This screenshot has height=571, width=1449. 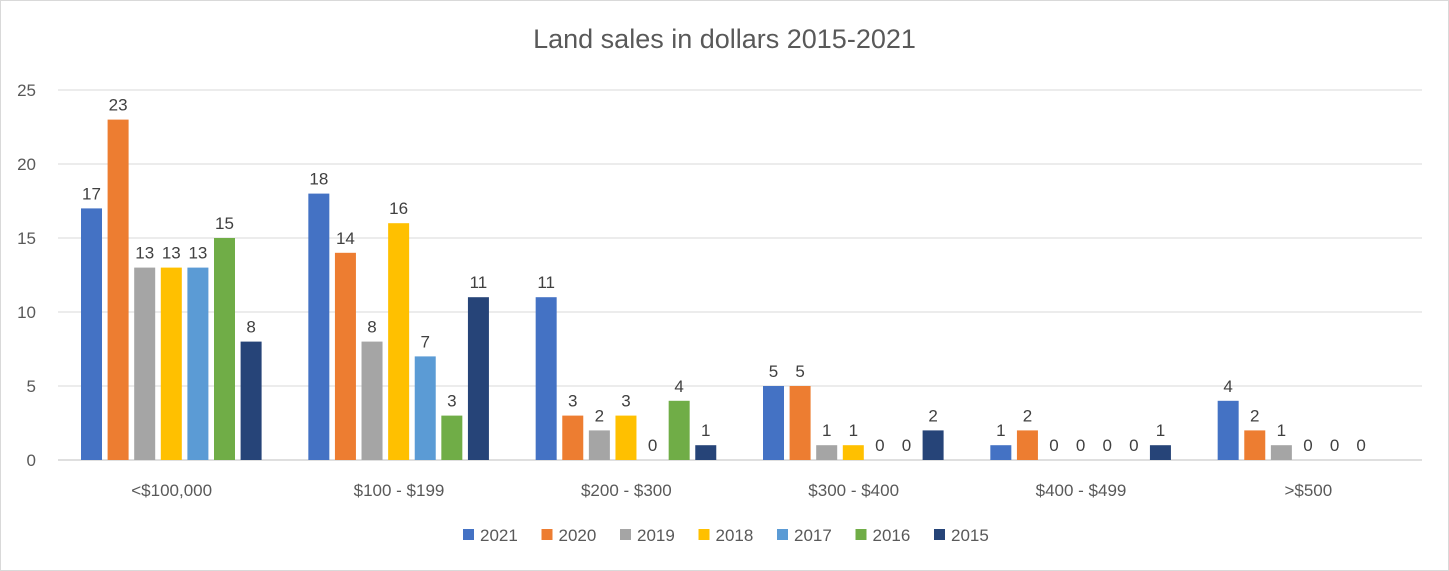 I want to click on legend-label: 2015, so click(x=970, y=535).